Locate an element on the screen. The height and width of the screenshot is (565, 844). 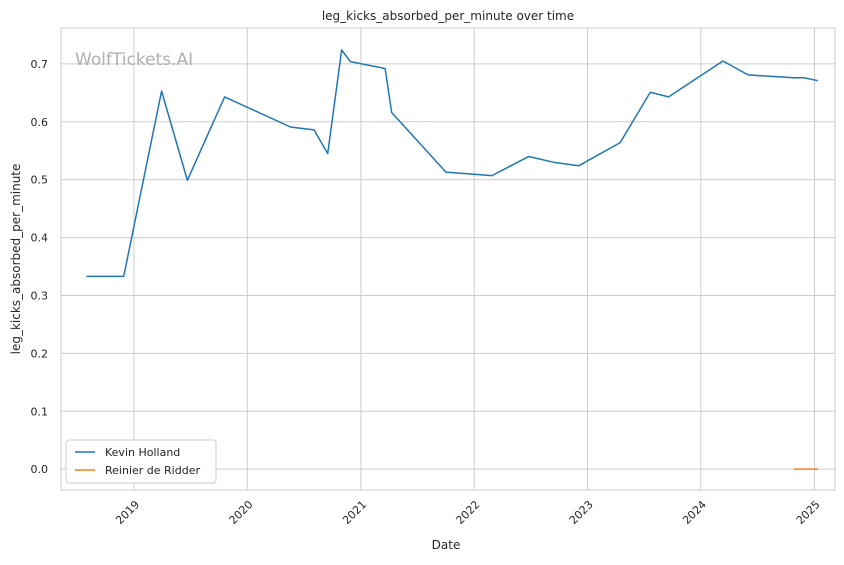
legend-label: Reinier de Ridder is located at coordinates (152, 470).